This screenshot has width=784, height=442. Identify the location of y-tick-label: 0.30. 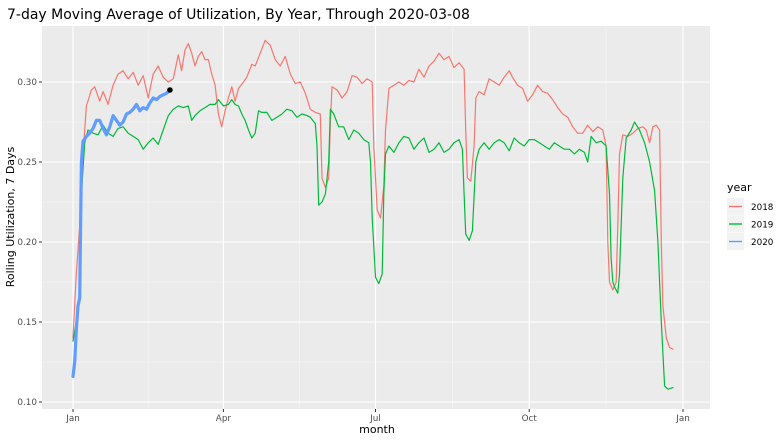
(27, 83).